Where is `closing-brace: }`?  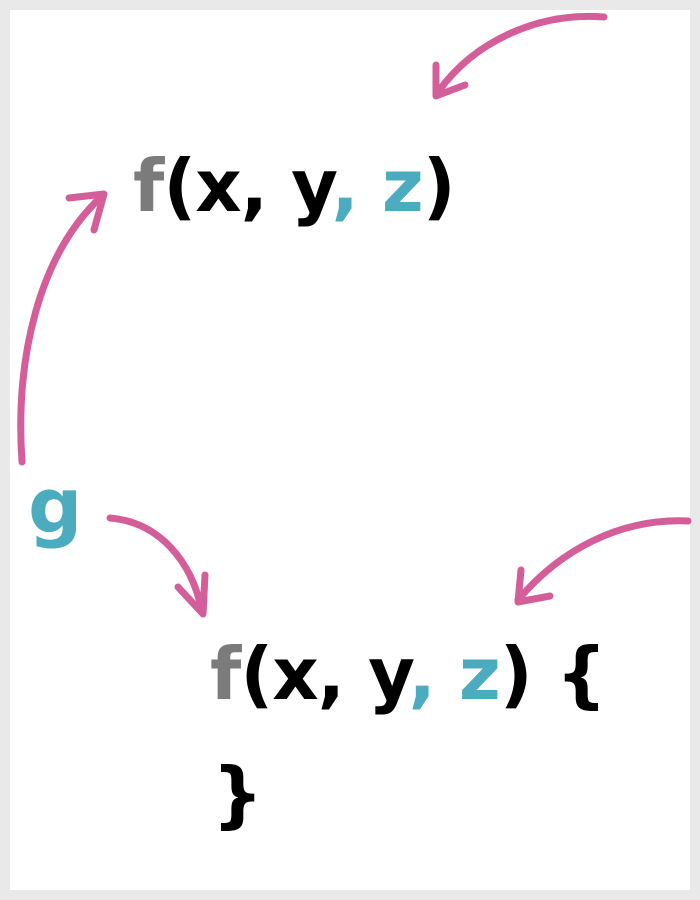 closing-brace: } is located at coordinates (237, 794).